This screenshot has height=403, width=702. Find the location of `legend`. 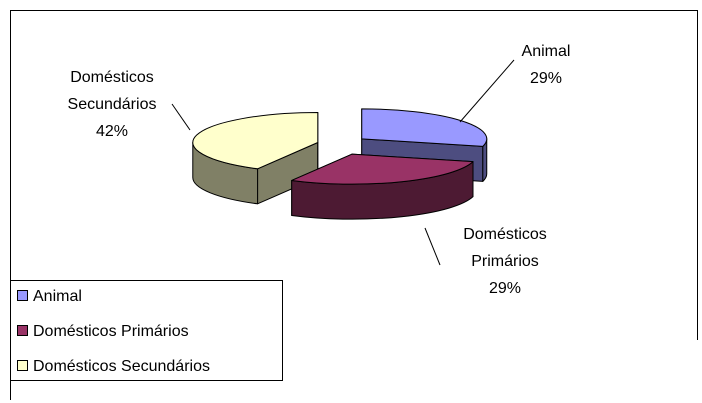

legend is located at coordinates (146, 330).